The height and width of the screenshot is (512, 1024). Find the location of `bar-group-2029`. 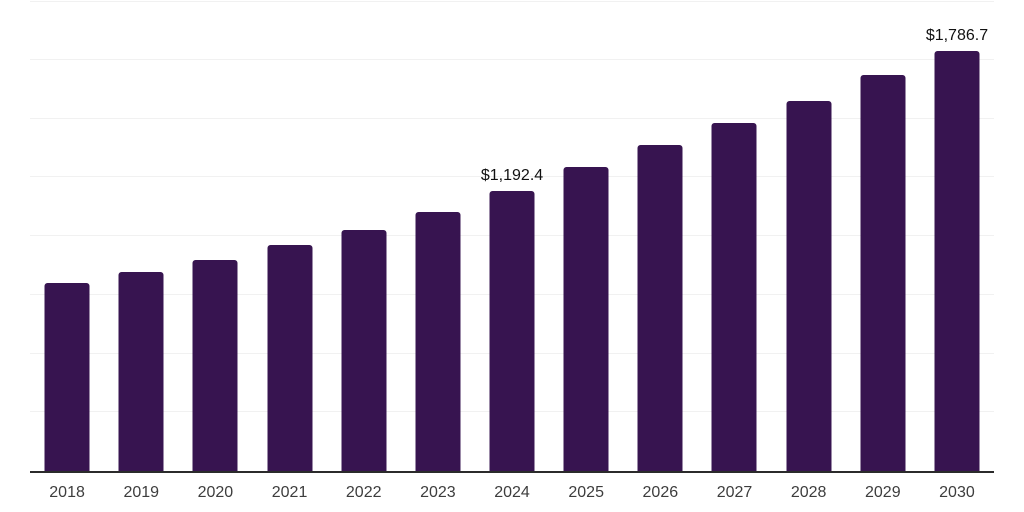

bar-group-2029 is located at coordinates (883, 236).